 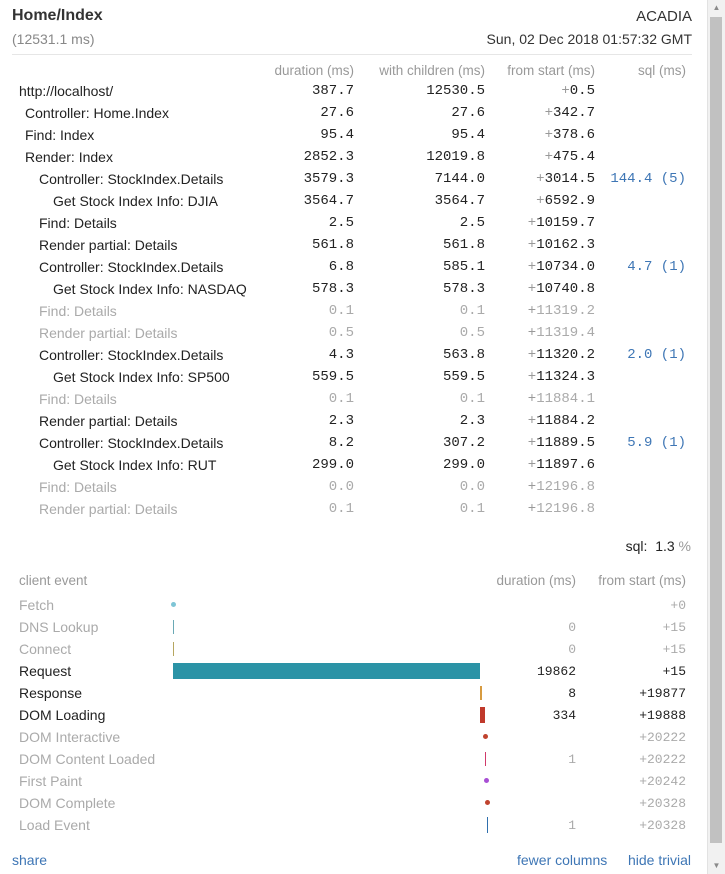 I want to click on client-event-name: First Paint, so click(x=51, y=781).